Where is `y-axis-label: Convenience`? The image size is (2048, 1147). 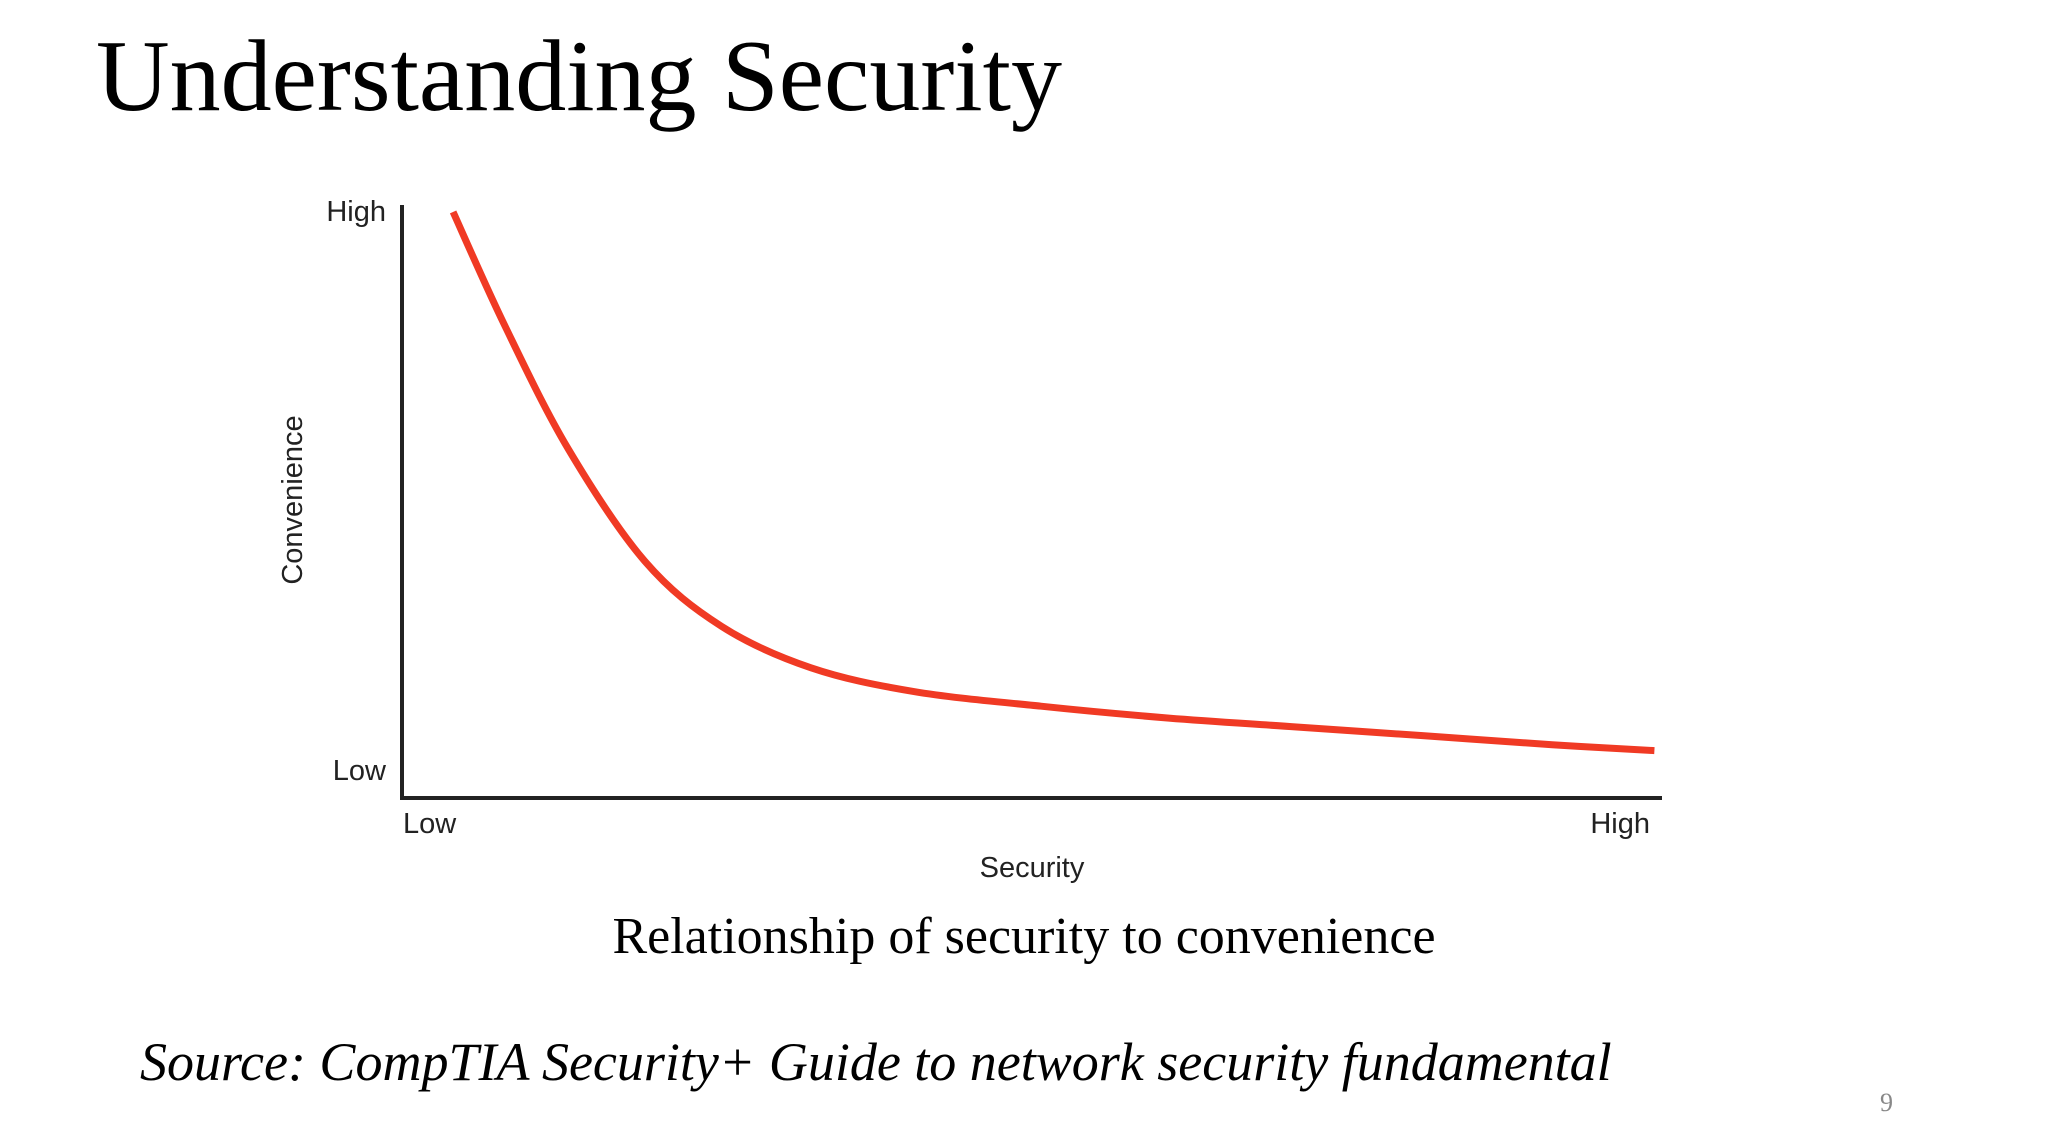
y-axis-label: Convenience is located at coordinates (293, 499).